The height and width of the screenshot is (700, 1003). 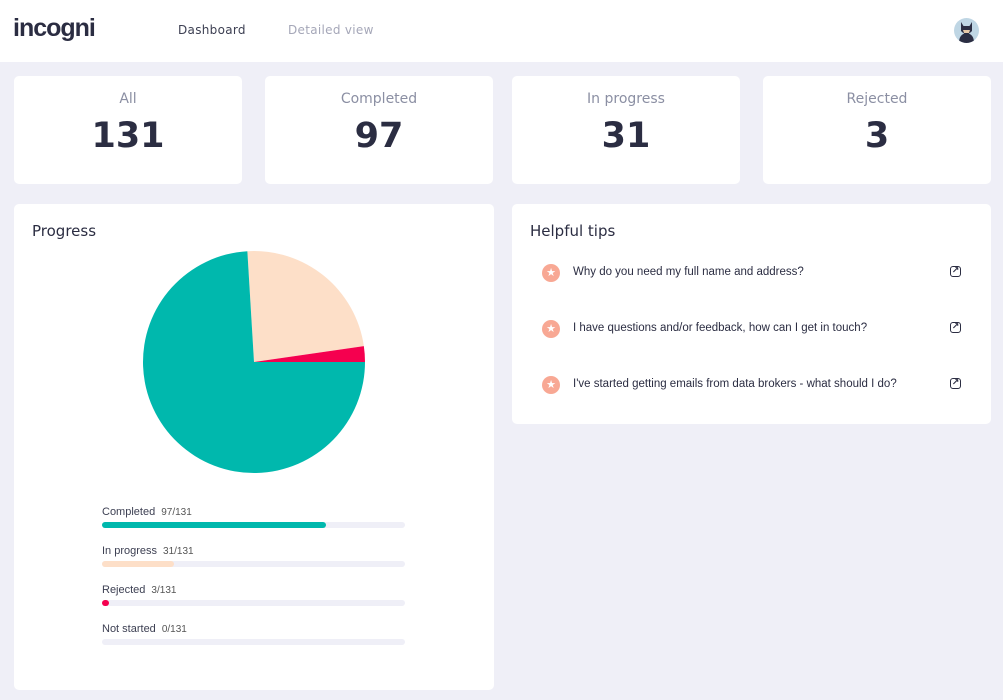 What do you see at coordinates (253, 634) in the screenshot?
I see `progress-row-not-started: Not started 0/131` at bounding box center [253, 634].